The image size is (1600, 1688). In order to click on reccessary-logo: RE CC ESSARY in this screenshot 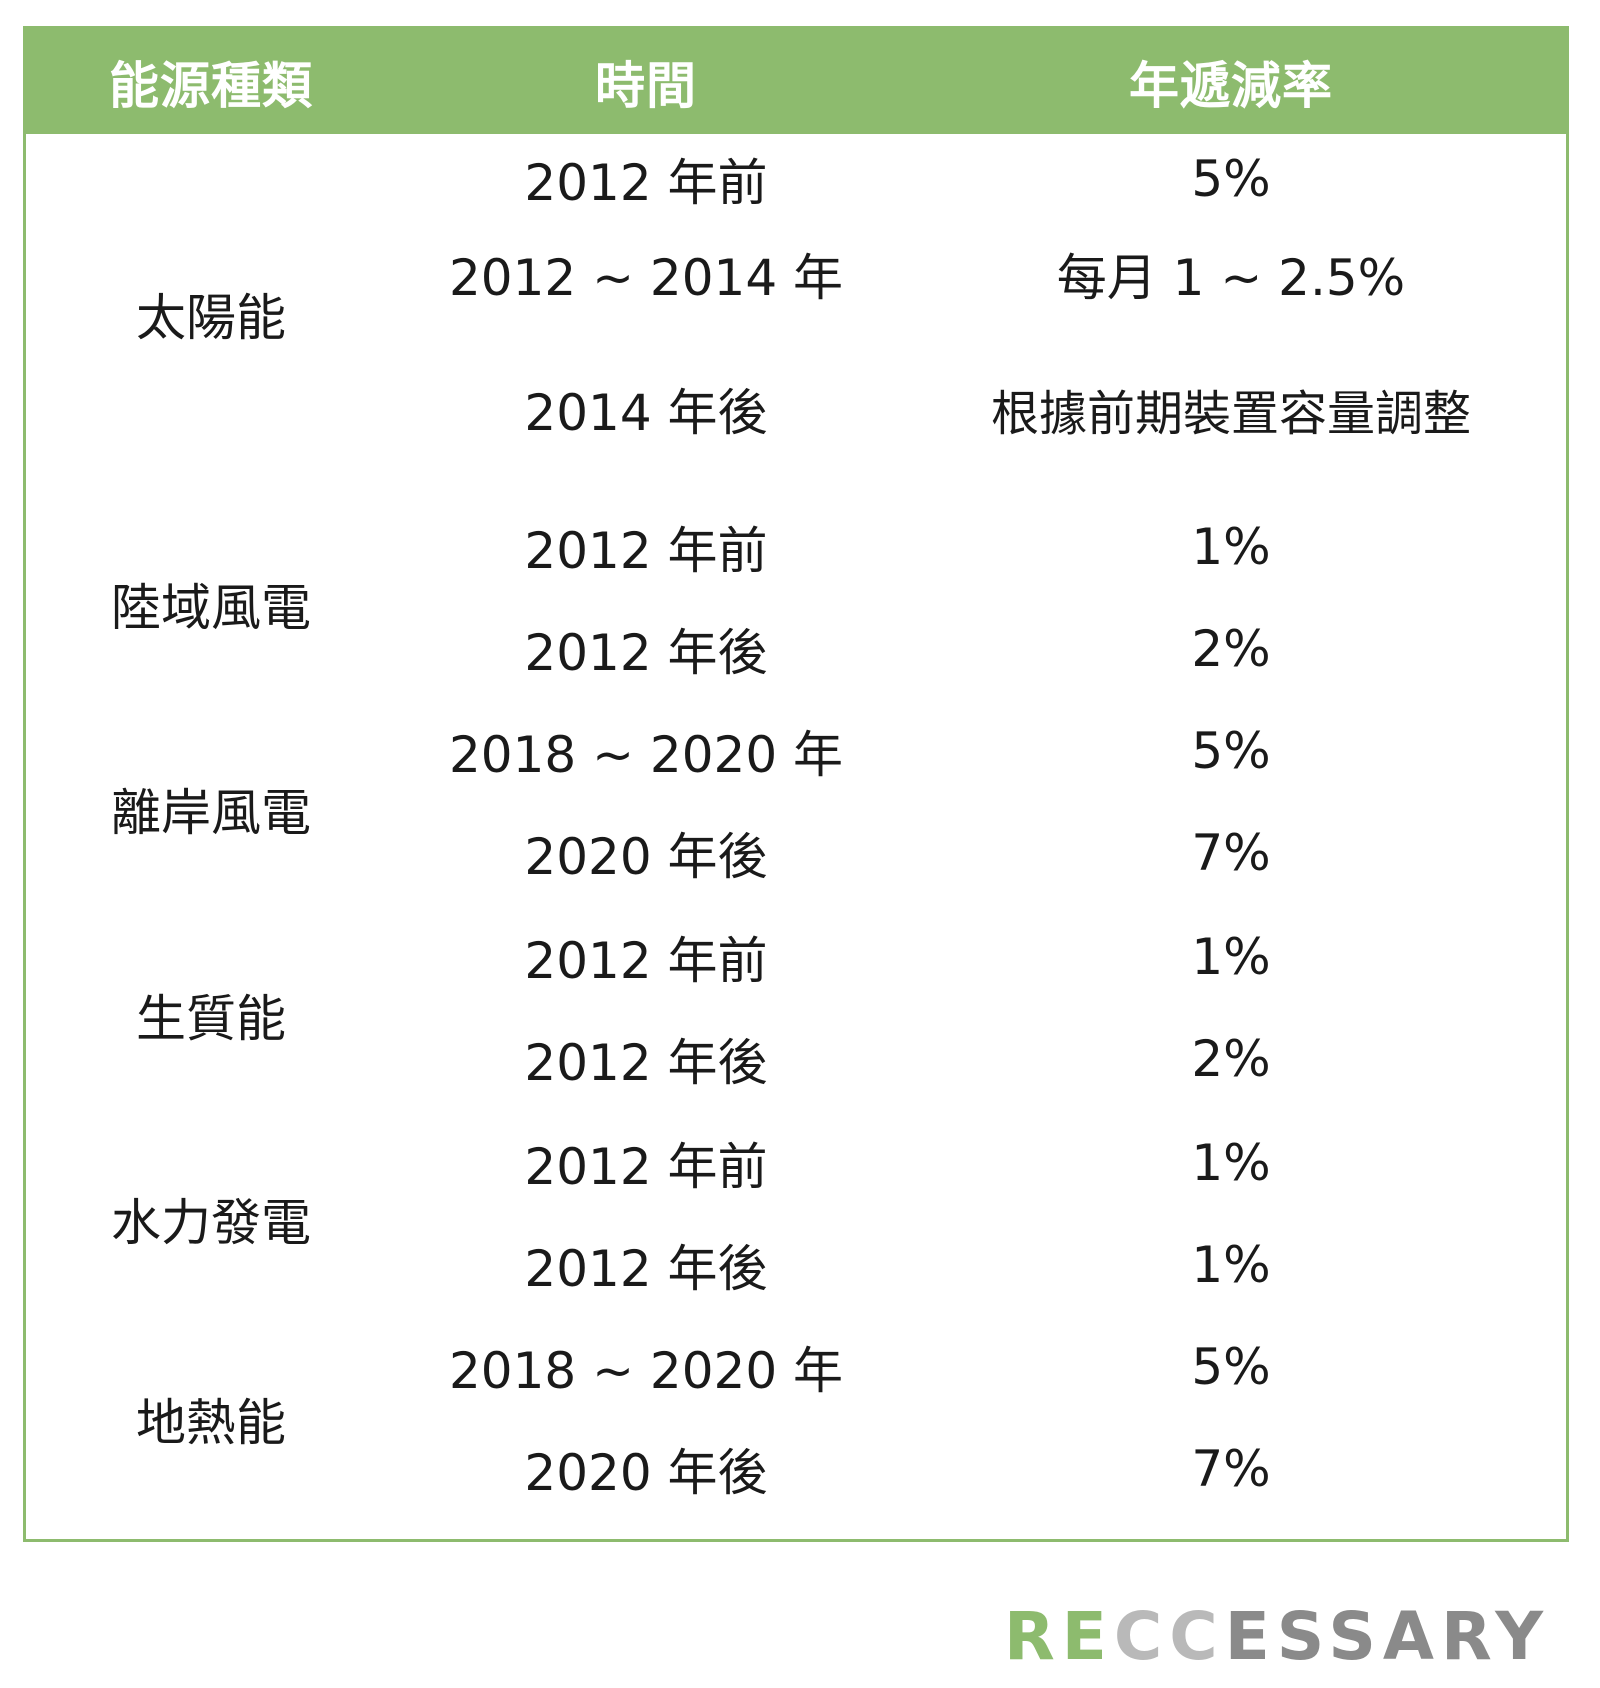, I will do `click(1277, 1636)`.